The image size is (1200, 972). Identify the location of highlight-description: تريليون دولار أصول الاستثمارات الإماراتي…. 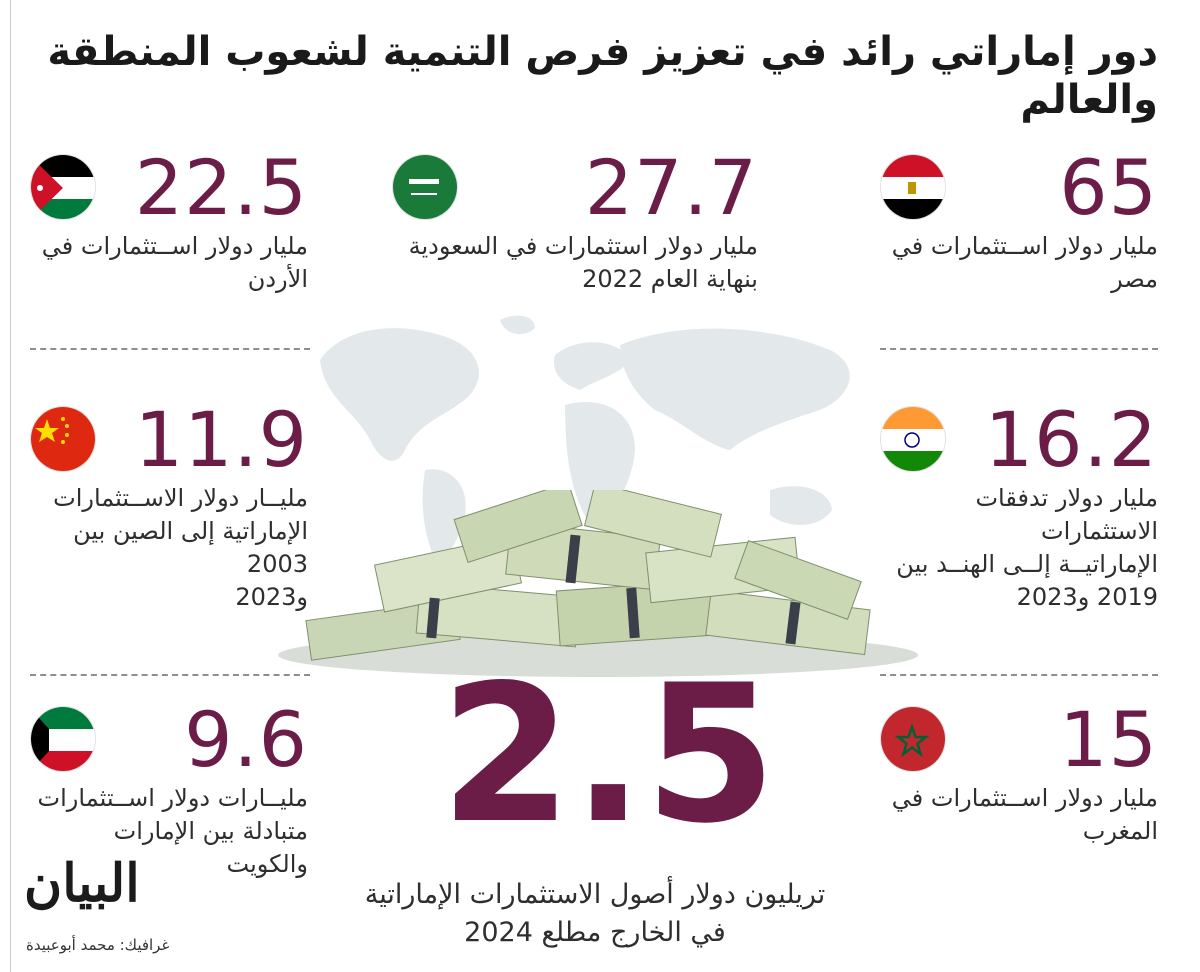
(595, 913).